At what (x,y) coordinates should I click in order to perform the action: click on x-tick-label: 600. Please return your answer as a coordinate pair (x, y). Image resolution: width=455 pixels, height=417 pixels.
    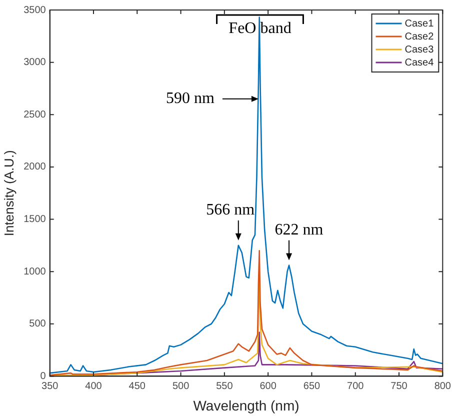
    Looking at the image, I should click on (268, 386).